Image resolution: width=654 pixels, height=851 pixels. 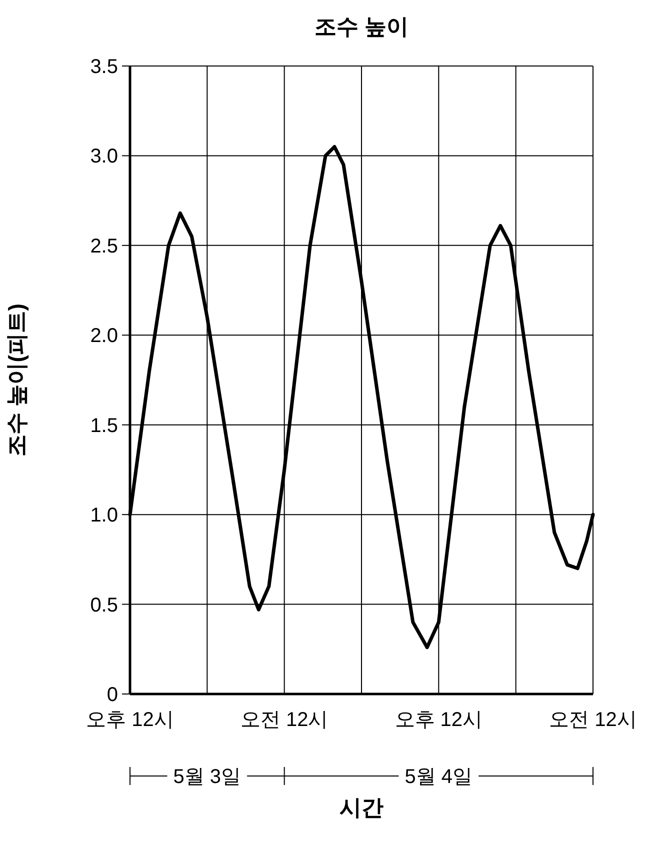 What do you see at coordinates (104, 605) in the screenshot?
I see `y-tick-label: 0.5` at bounding box center [104, 605].